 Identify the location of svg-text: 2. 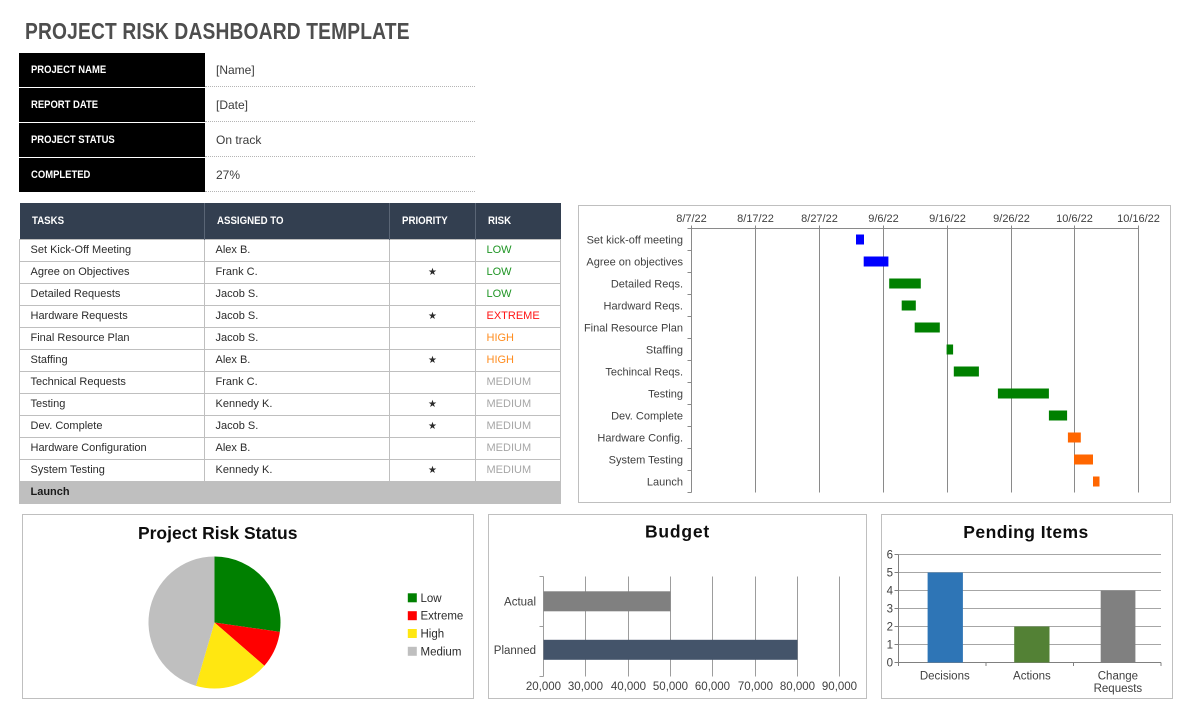
(890, 628).